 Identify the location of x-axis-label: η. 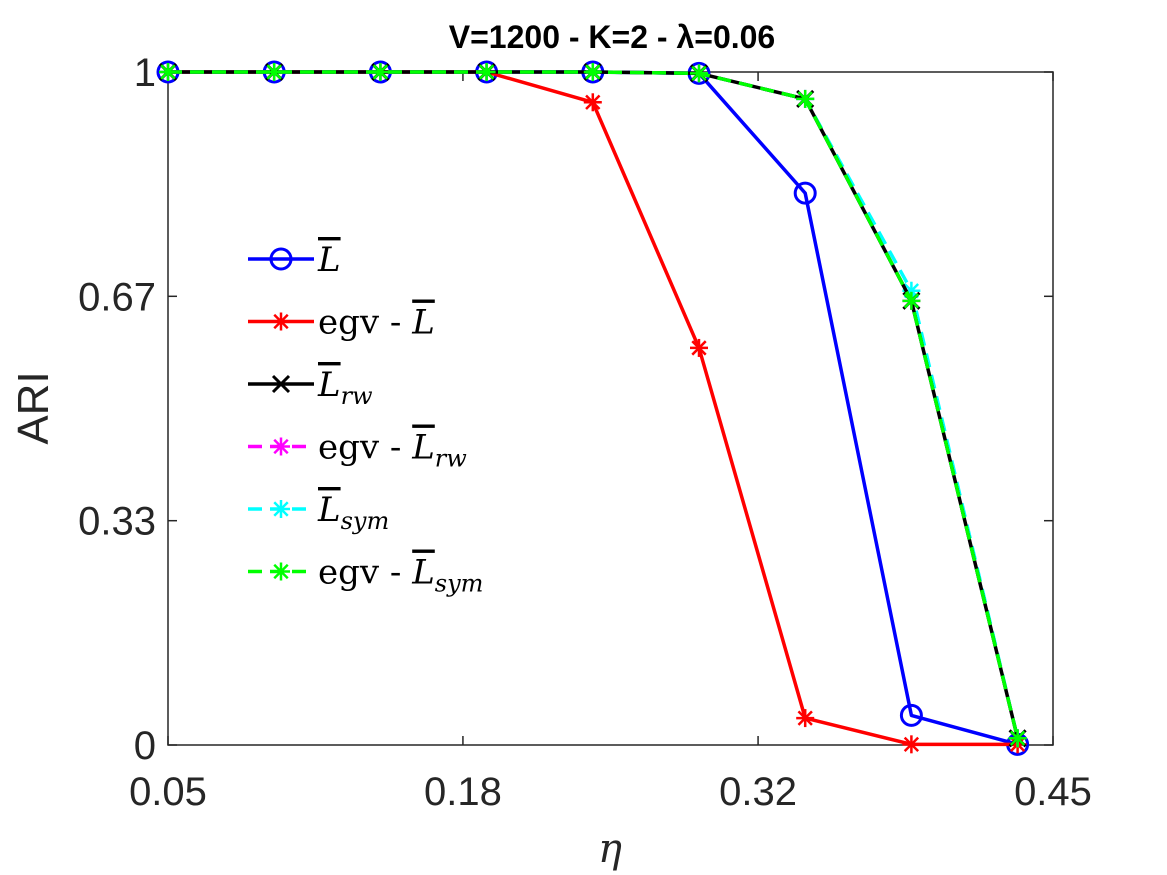
(610, 849).